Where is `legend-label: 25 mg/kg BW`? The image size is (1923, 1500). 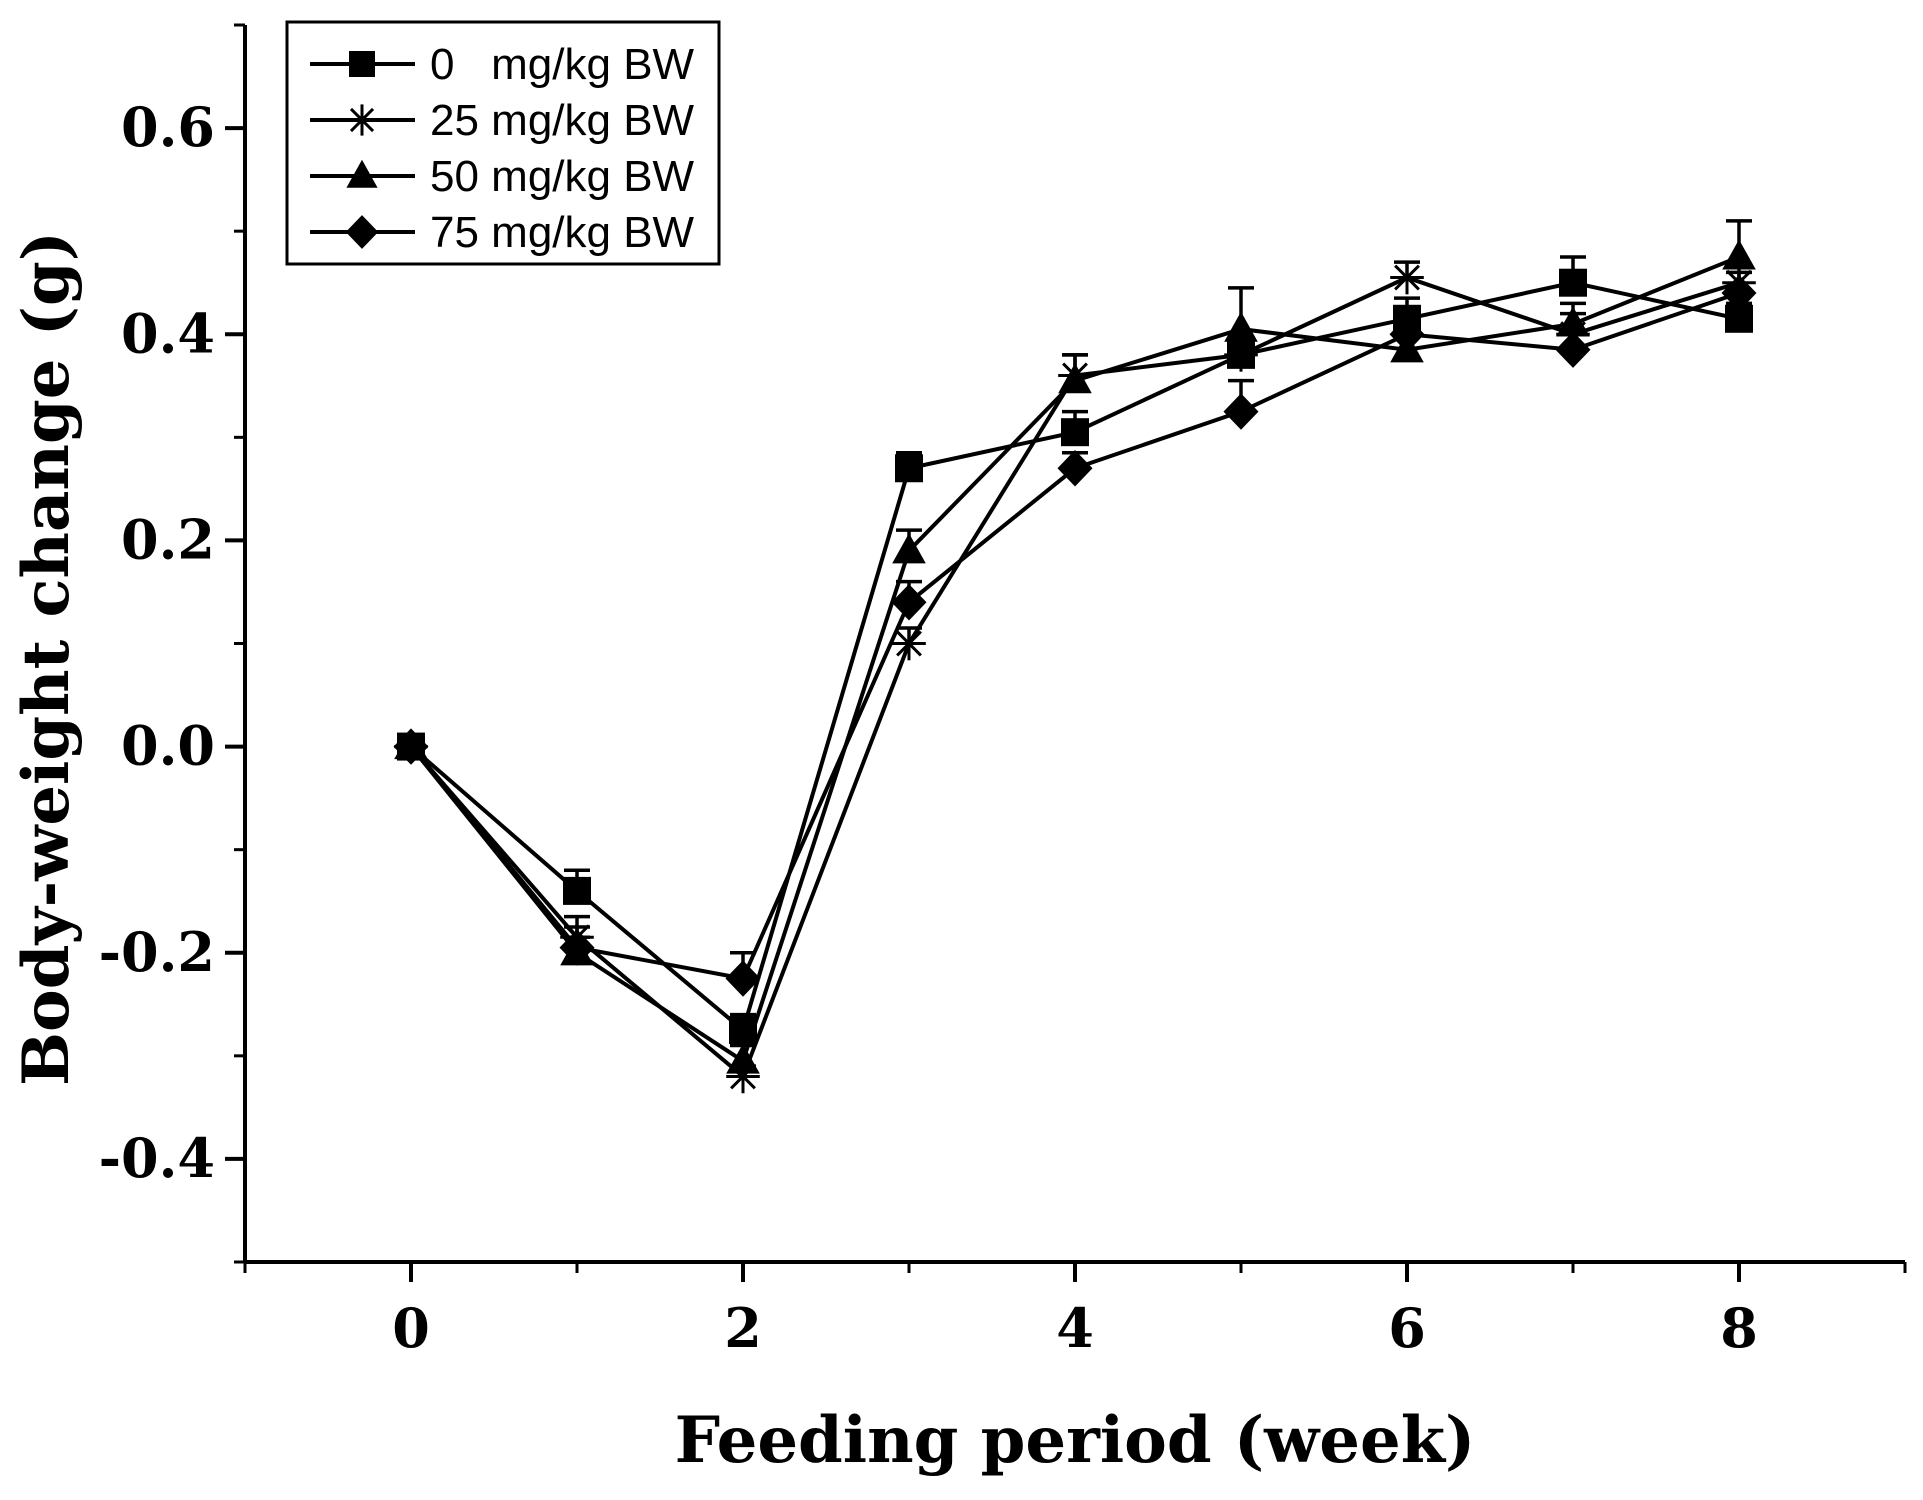 legend-label: 25 mg/kg BW is located at coordinates (562, 120).